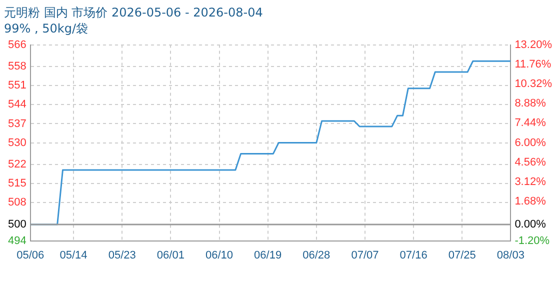 This screenshot has height=300, width=560. I want to click on y2-tick-label: 10.32%, so click(533, 84).